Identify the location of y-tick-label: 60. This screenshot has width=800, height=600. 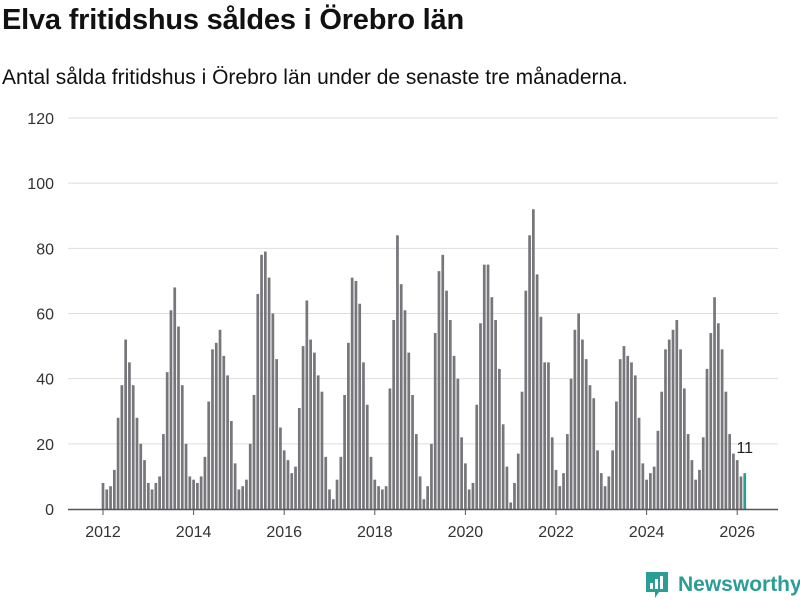
(45, 315).